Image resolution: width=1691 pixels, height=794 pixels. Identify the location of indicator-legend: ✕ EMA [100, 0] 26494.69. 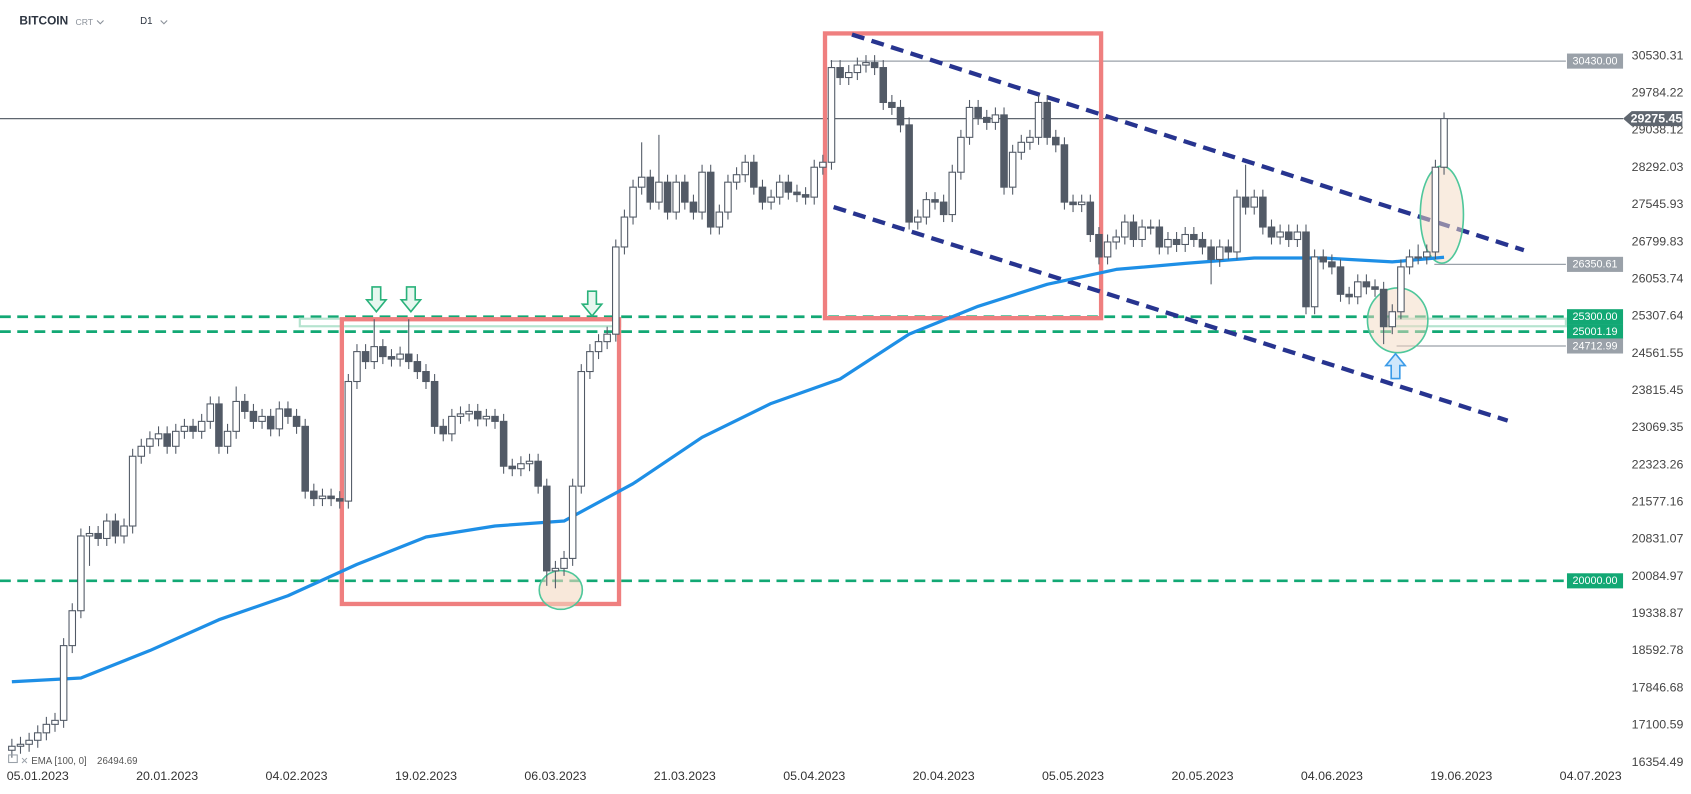
(72, 760).